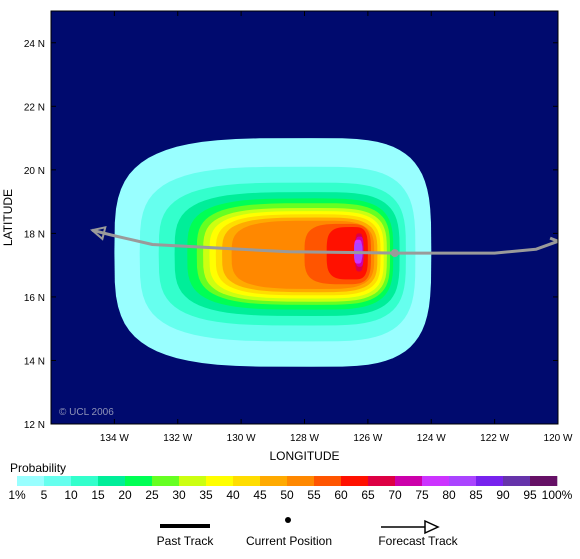  What do you see at coordinates (432, 527) in the screenshot?
I see `forecast-track-legend-arrowhead` at bounding box center [432, 527].